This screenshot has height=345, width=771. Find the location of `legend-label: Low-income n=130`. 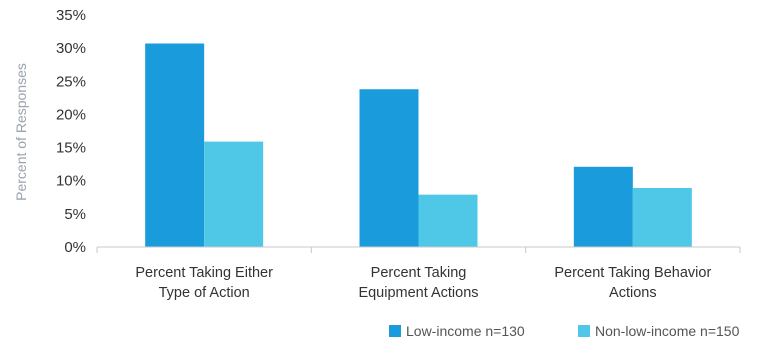

legend-label: Low-income n=130 is located at coordinates (465, 331).